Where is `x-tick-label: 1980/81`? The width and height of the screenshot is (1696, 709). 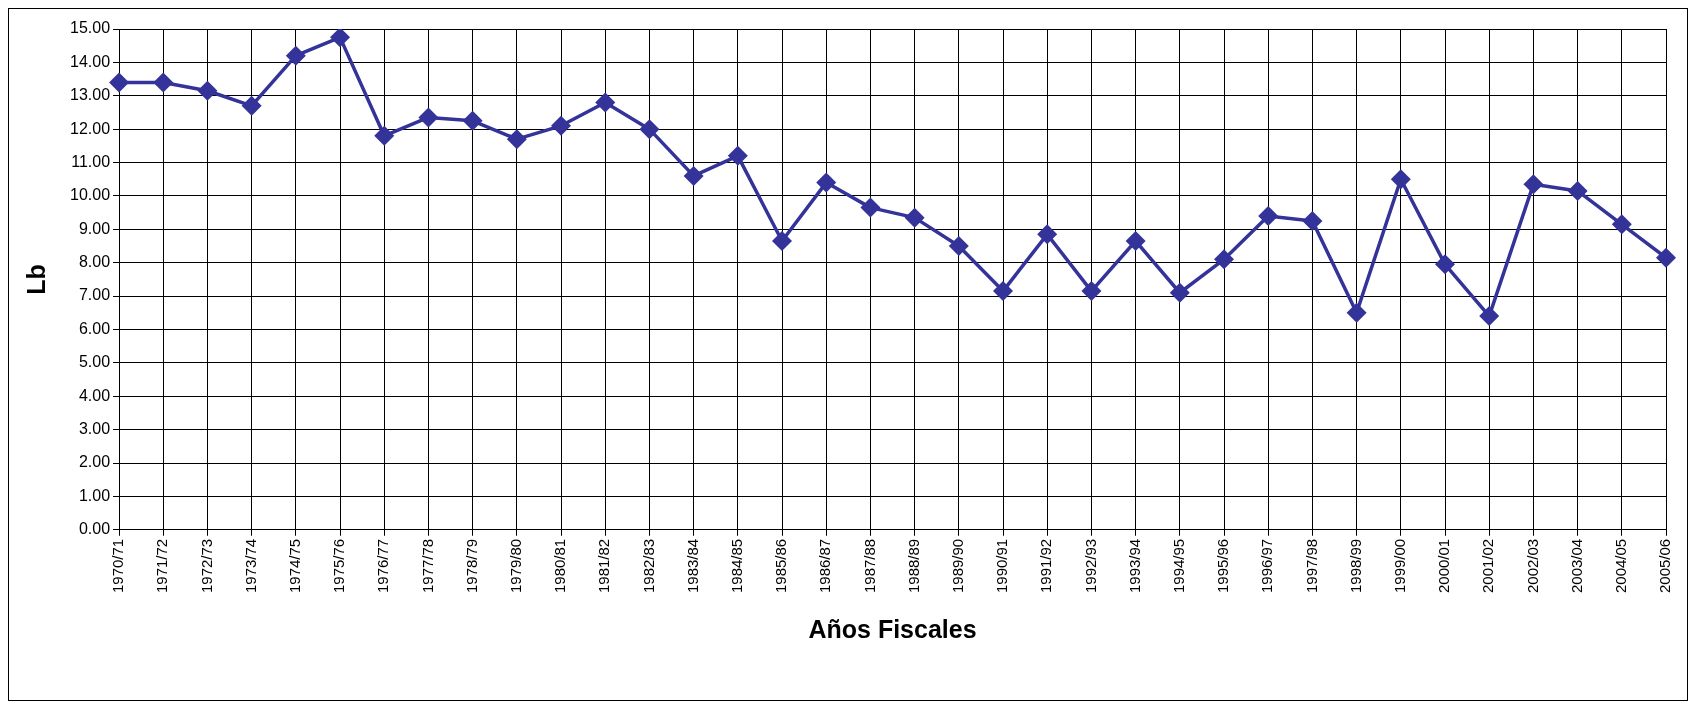
x-tick-label: 1980/81 is located at coordinates (560, 566).